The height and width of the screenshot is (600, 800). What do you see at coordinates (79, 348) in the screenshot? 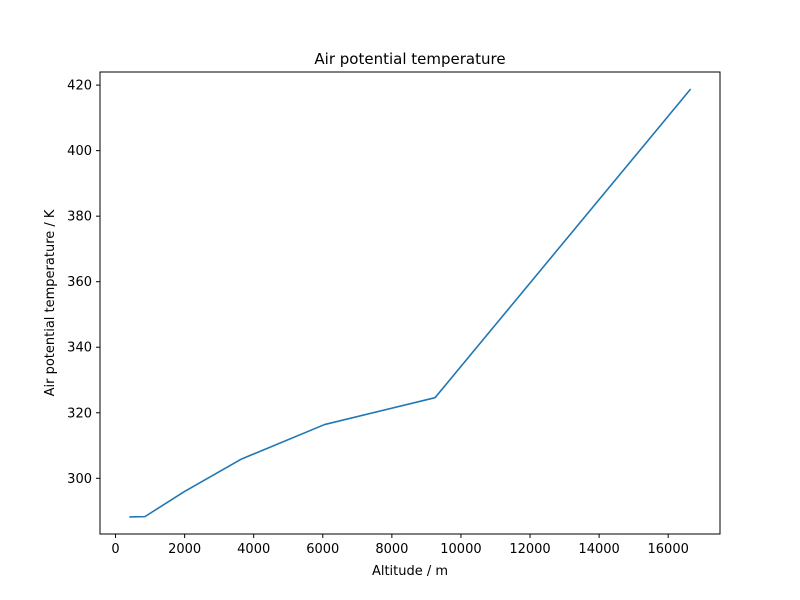
I see `y-tick-label: 340` at bounding box center [79, 348].